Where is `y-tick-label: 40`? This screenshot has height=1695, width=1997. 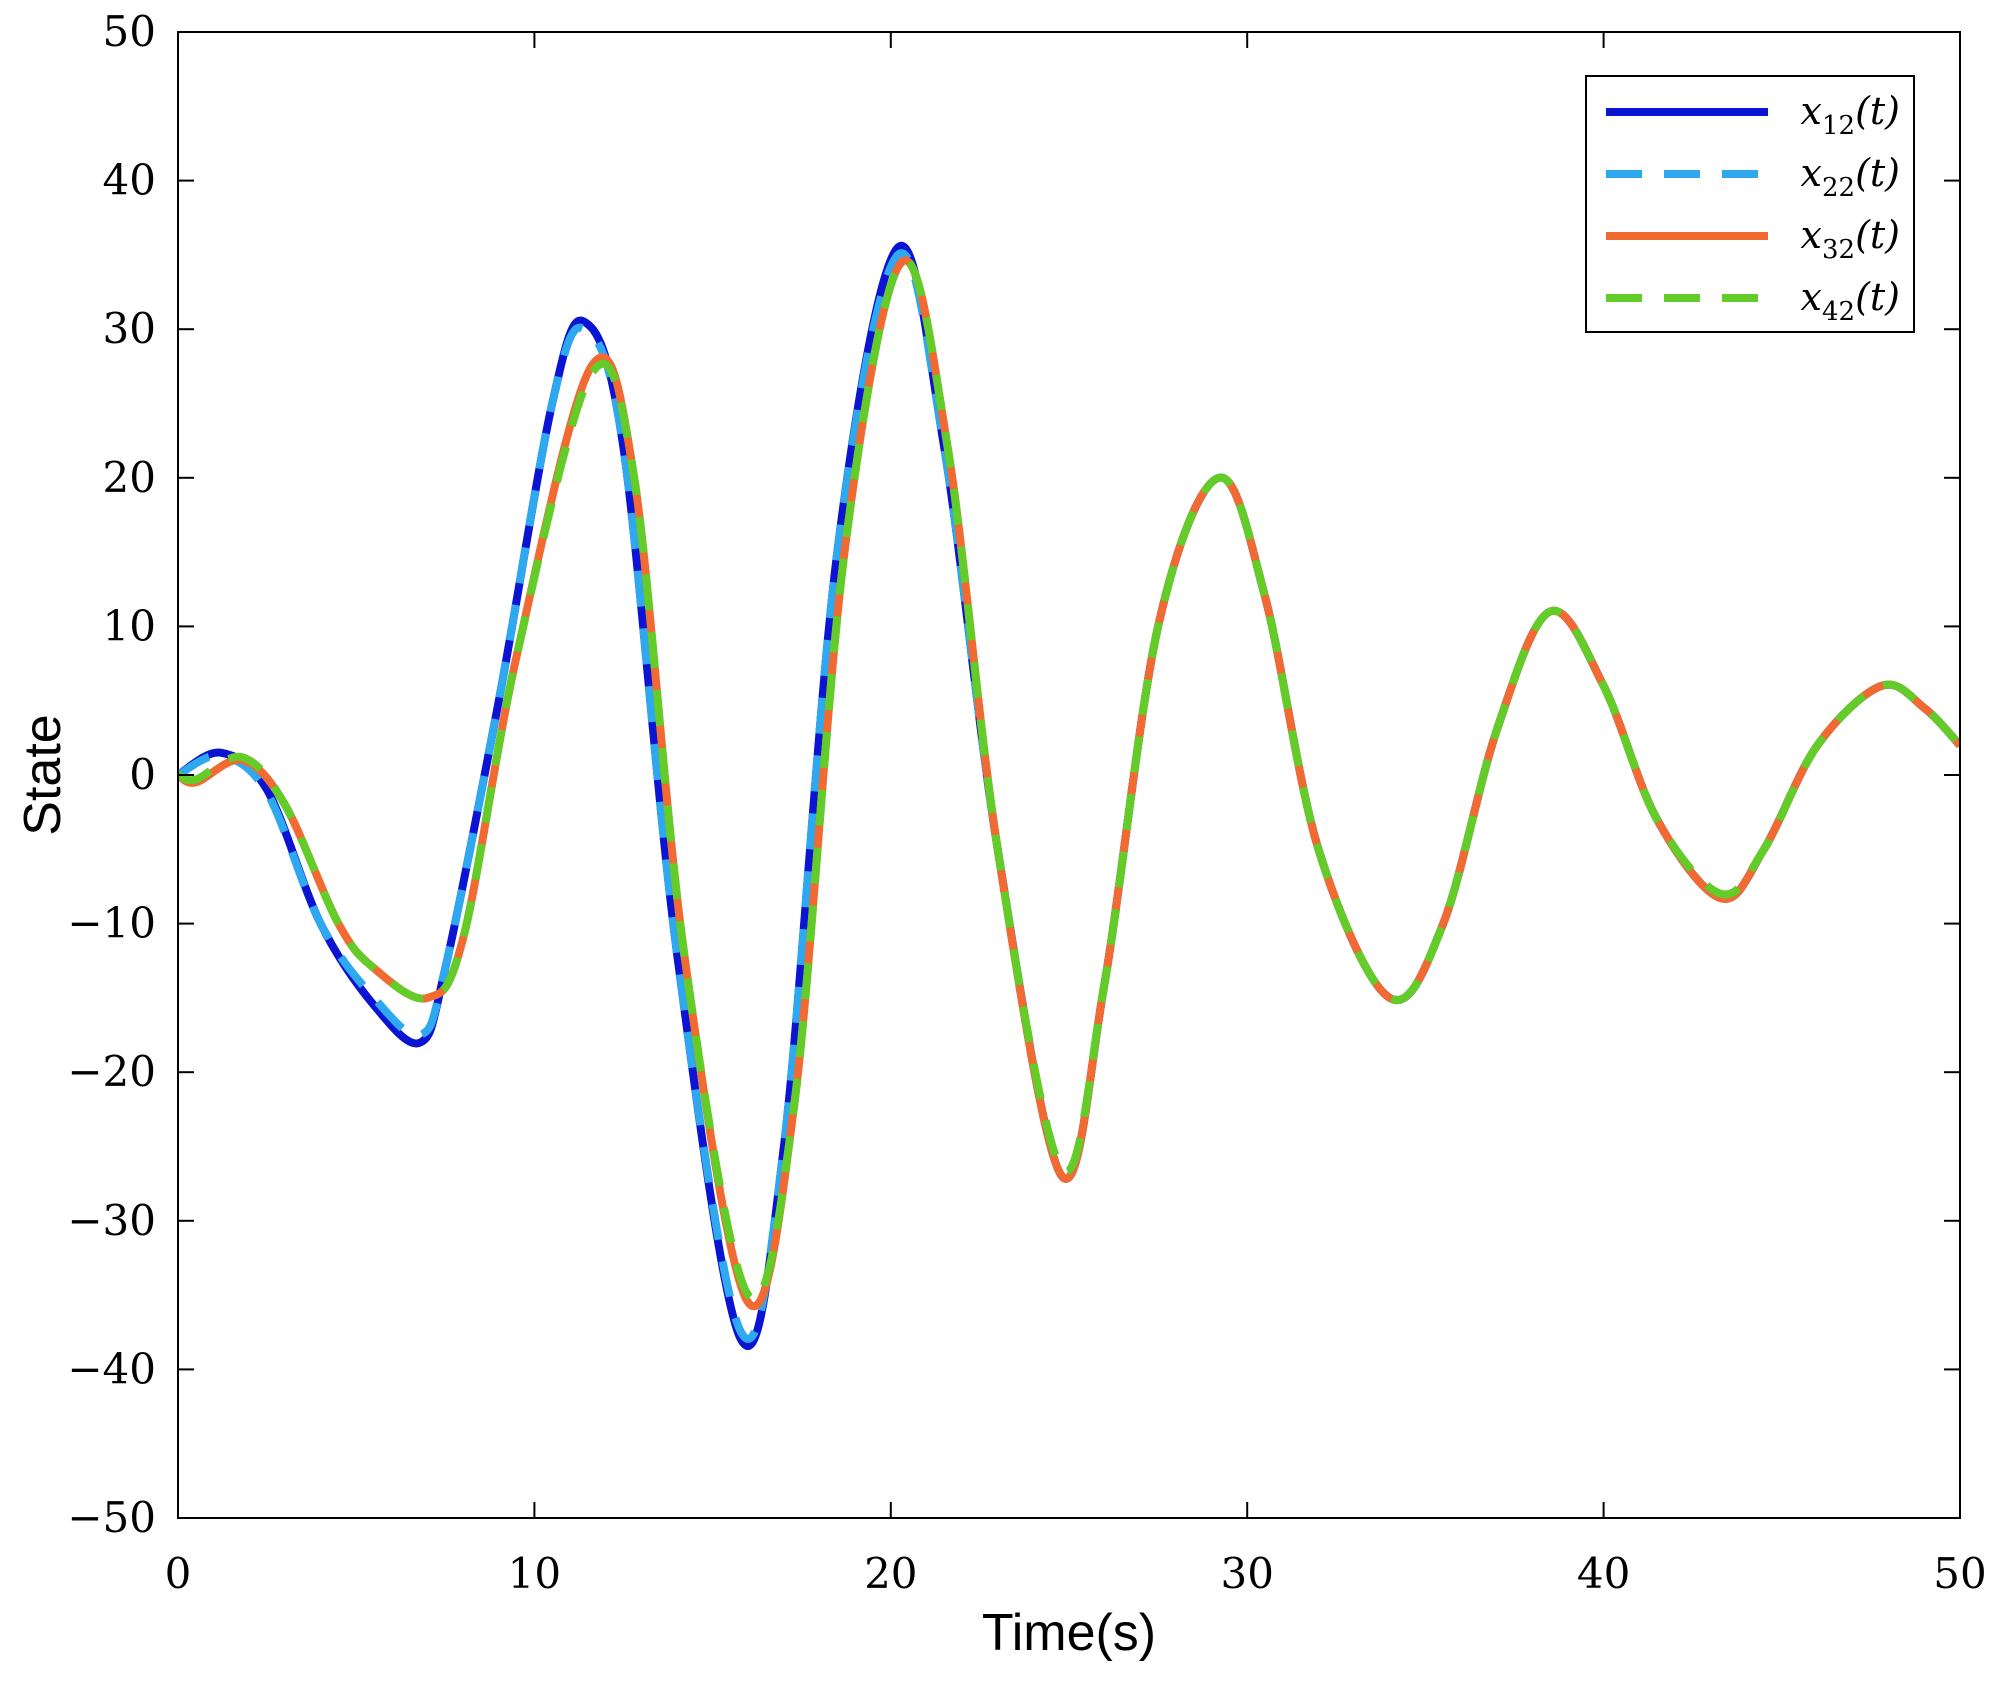 y-tick-label: 40 is located at coordinates (129, 180).